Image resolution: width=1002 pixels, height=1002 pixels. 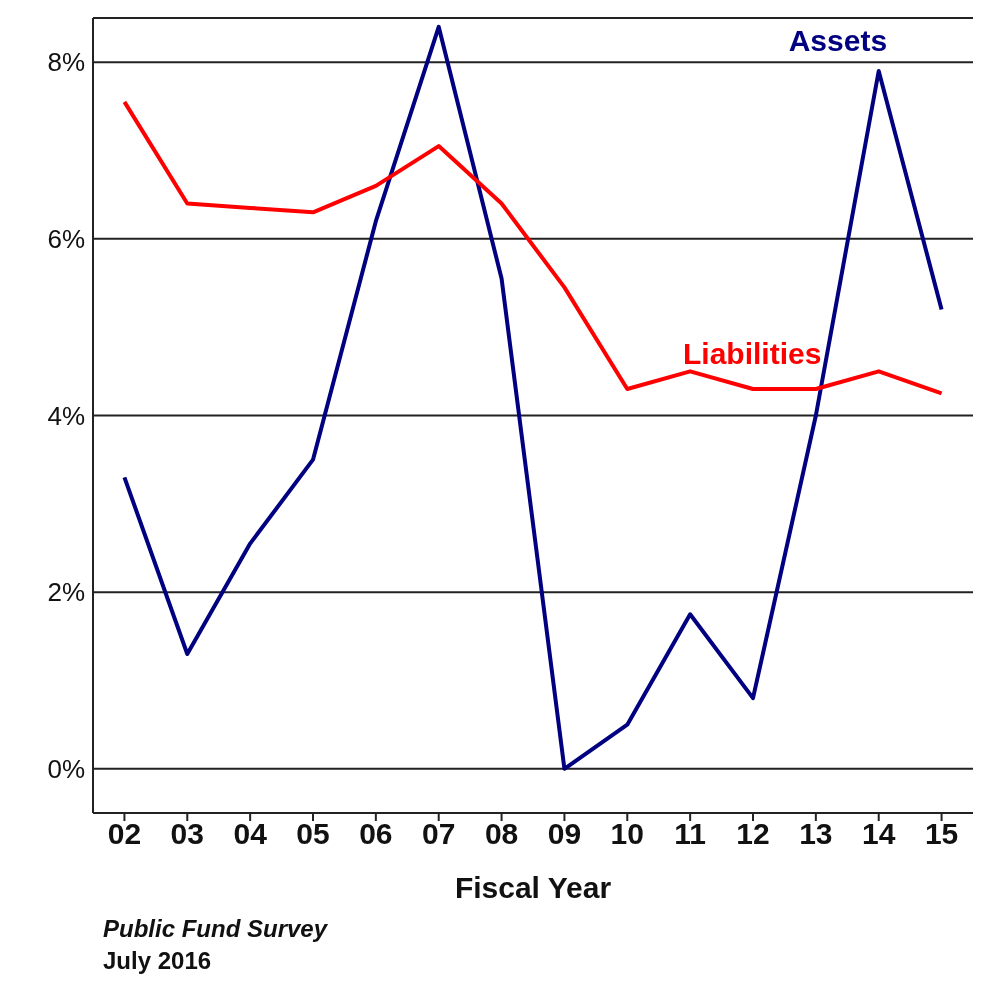 I want to click on x-tick-label: 11, so click(x=690, y=834).